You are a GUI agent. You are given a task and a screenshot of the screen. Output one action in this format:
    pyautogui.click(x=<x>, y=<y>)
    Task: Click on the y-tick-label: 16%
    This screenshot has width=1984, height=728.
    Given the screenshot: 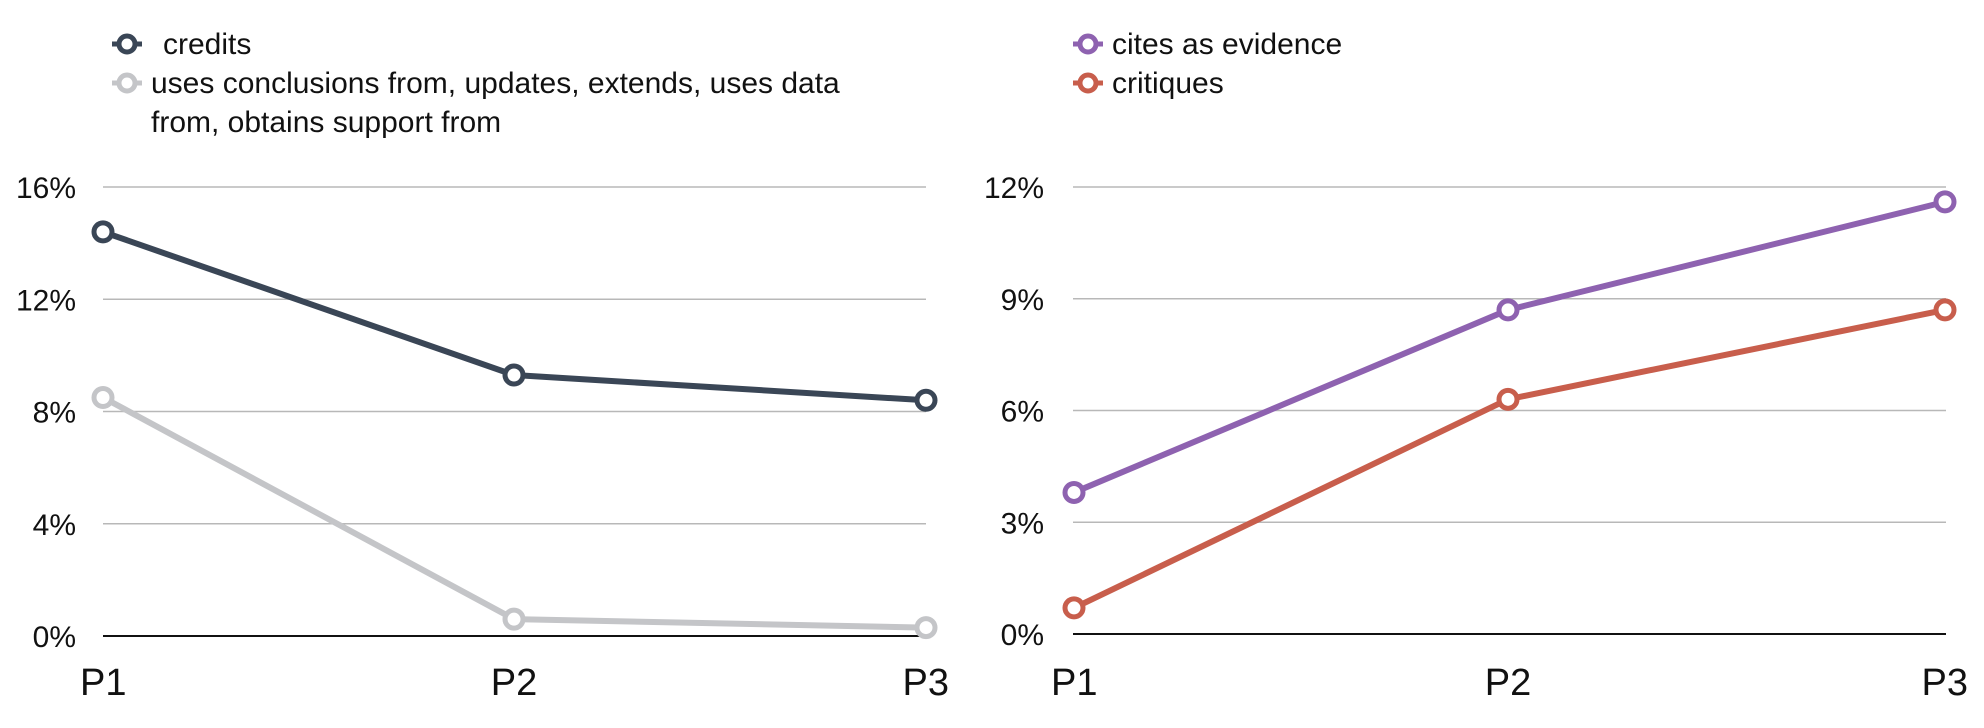 What is the action you would take?
    pyautogui.click(x=46, y=188)
    